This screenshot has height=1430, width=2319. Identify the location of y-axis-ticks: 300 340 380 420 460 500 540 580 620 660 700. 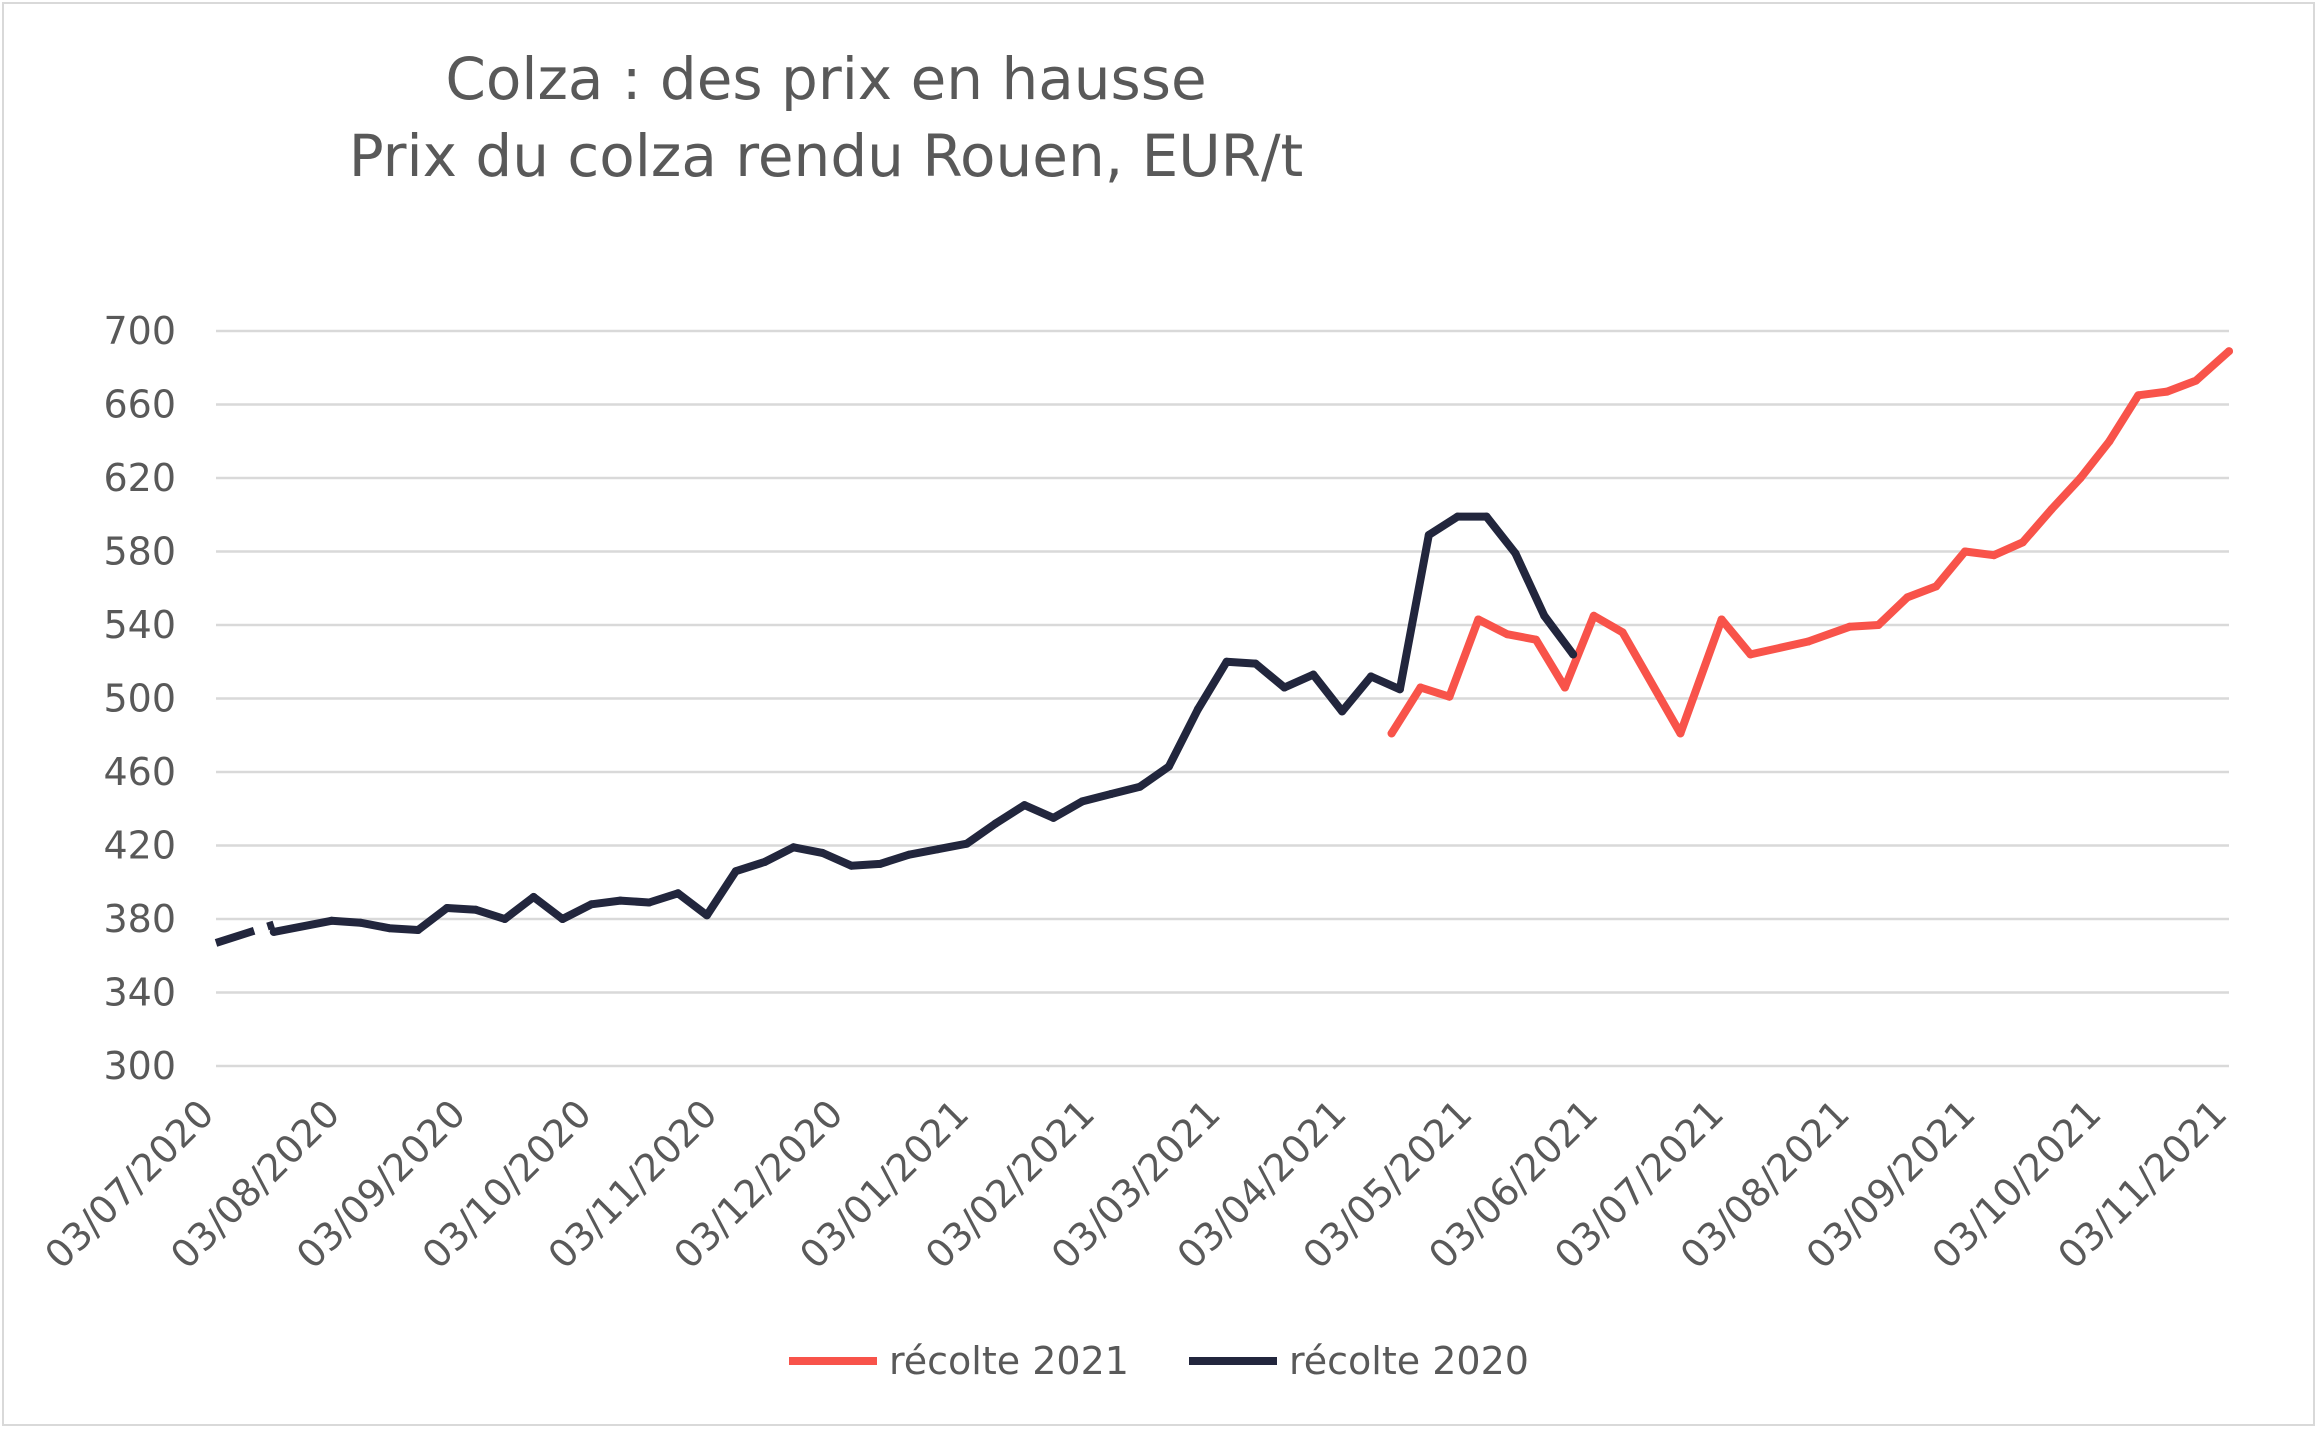
(139, 698).